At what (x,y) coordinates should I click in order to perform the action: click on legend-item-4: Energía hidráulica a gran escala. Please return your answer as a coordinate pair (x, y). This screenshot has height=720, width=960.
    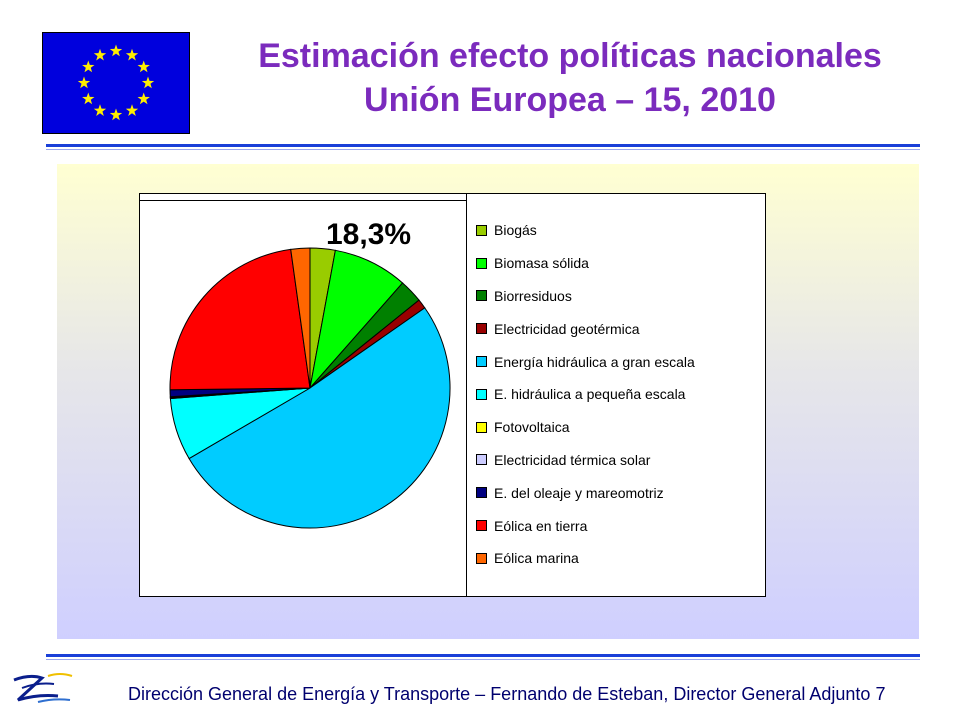
    Looking at the image, I should click on (616, 361).